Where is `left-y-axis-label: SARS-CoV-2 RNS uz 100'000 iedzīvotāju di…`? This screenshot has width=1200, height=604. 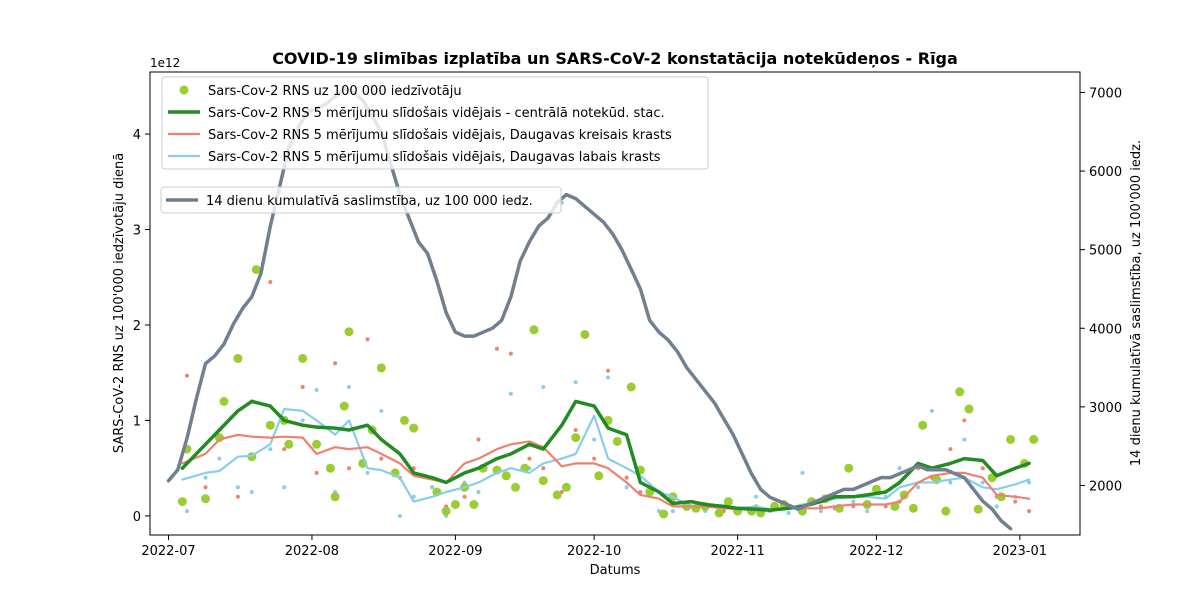 left-y-axis-label: SARS-CoV-2 RNS uz 100'000 iedzīvotāju di… is located at coordinates (119, 303).